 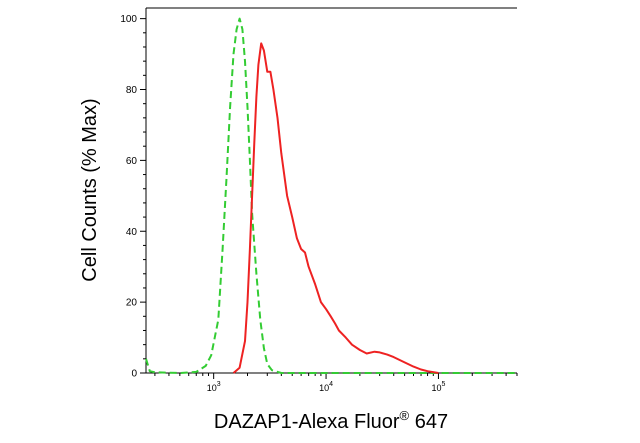 I want to click on x-tick-label-exponent: 5, so click(x=443, y=384).